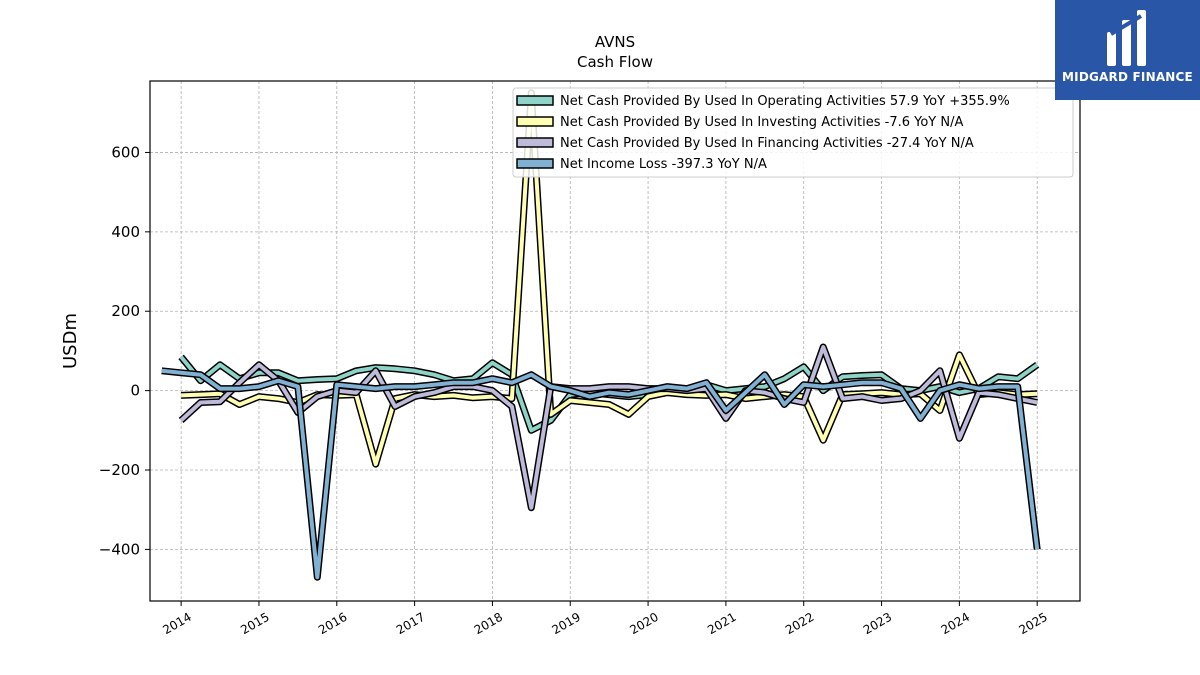 This screenshot has height=675, width=1200. I want to click on brand-logo: MIDGARD FINANCE, so click(1127, 50).